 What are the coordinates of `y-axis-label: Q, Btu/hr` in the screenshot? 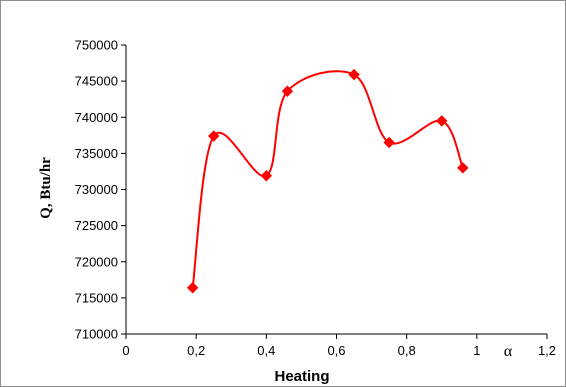 It's located at (46, 188).